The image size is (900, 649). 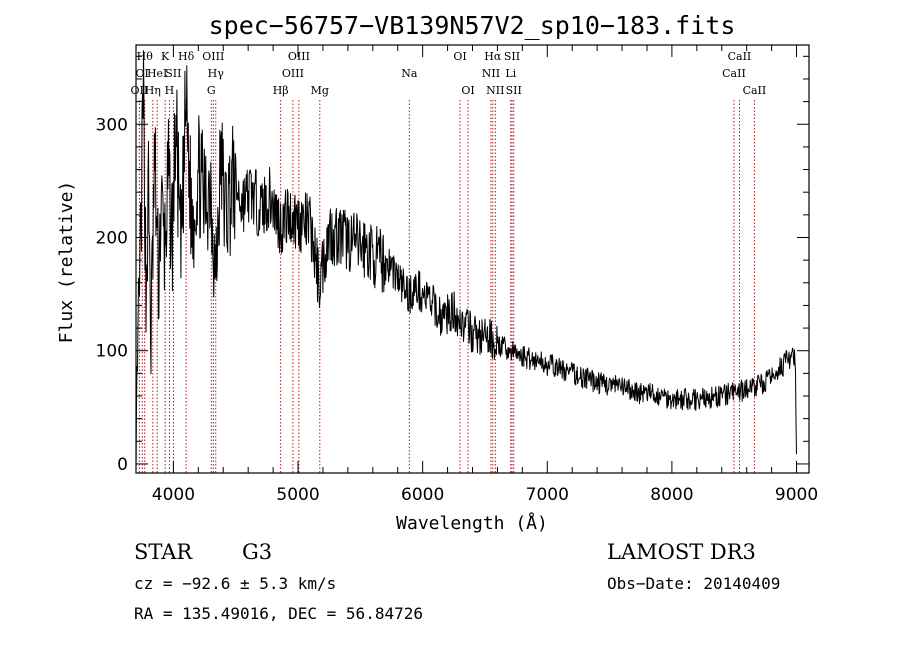 What do you see at coordinates (299, 56) in the screenshot?
I see `emission-line-label-14: OIII` at bounding box center [299, 56].